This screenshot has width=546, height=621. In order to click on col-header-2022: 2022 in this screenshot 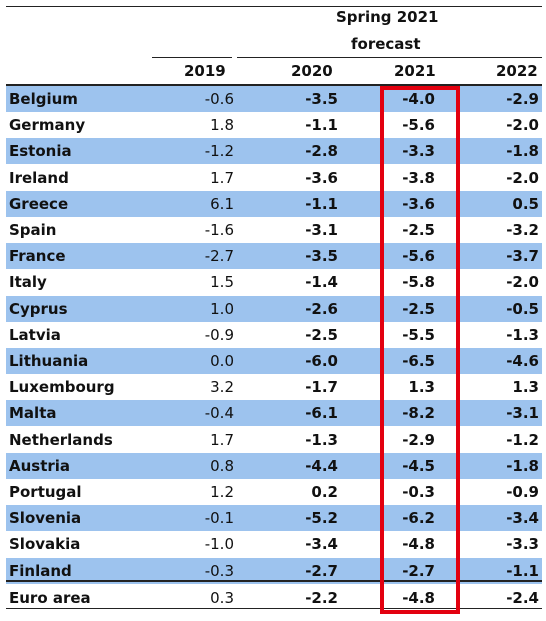, I will do `click(517, 71)`.